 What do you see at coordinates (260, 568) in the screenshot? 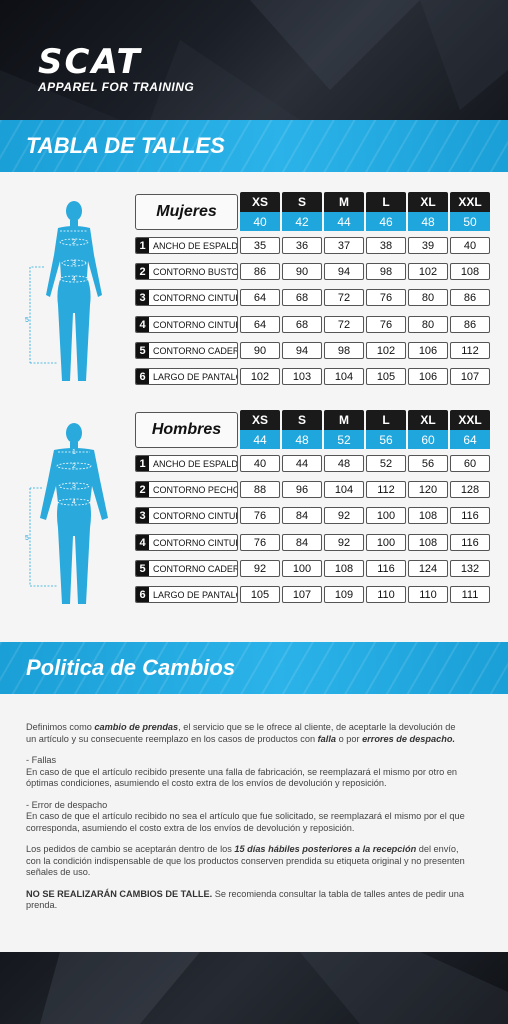
I see `measurement-value: 92` at bounding box center [260, 568].